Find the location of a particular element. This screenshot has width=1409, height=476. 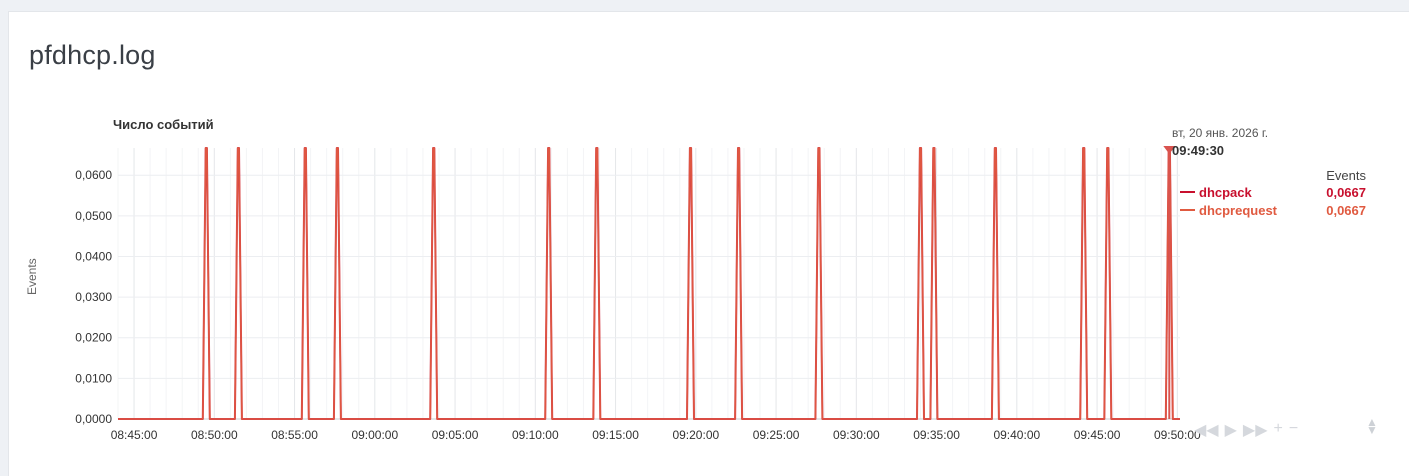

cursor-handle is located at coordinates (1169, 150).